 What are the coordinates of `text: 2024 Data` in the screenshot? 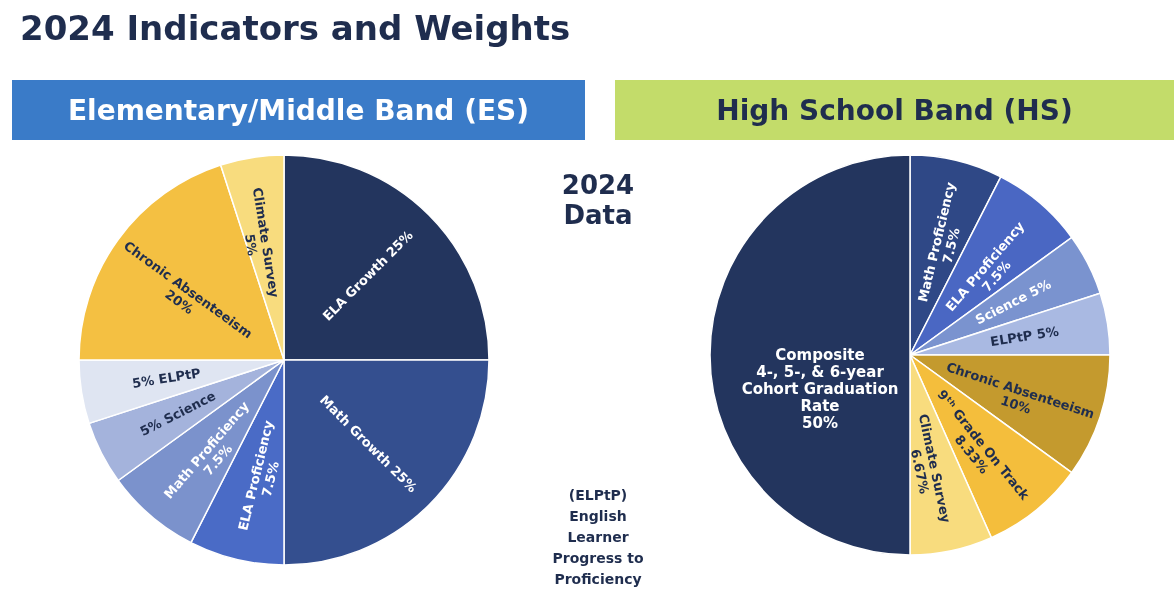 It's located at (598, 200).